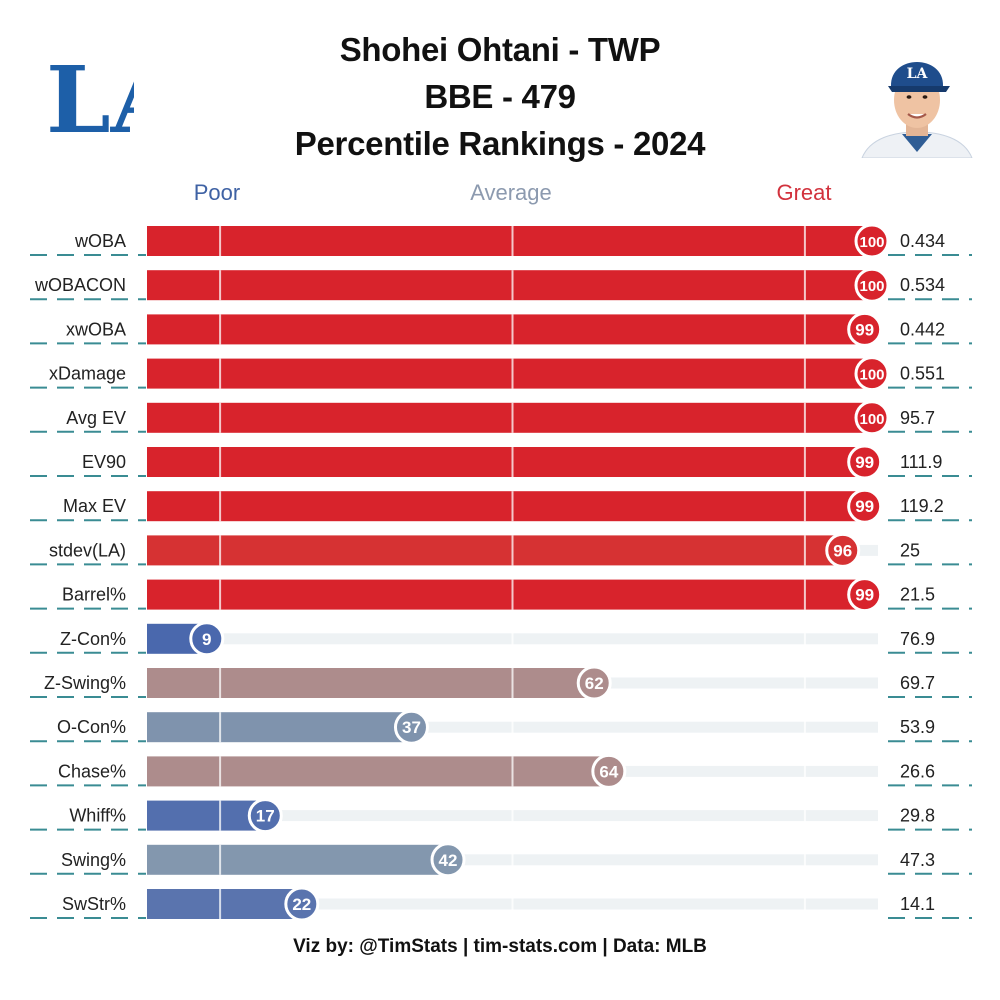 This screenshot has height=1000, width=1000. I want to click on scale-labels: Poor Average Great, so click(513, 192).